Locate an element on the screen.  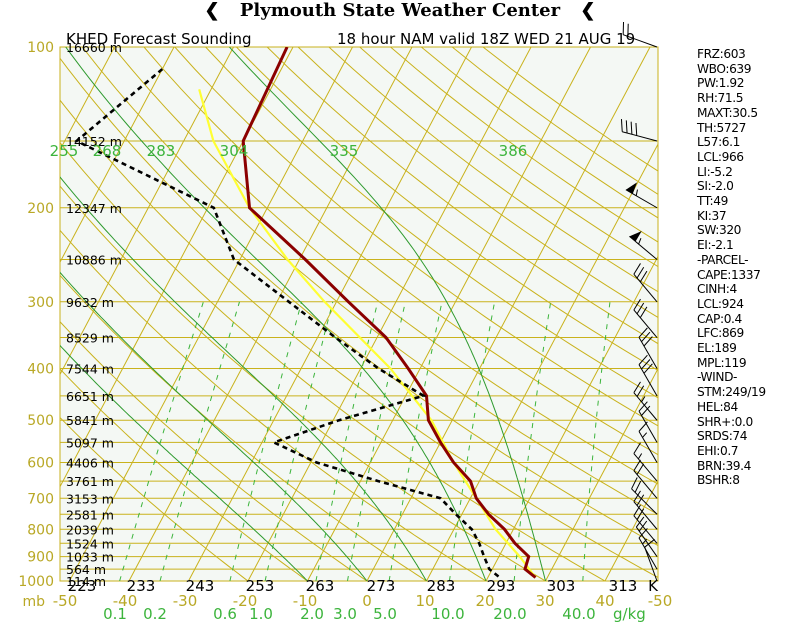
theta-label: 304 is located at coordinates (234, 151).